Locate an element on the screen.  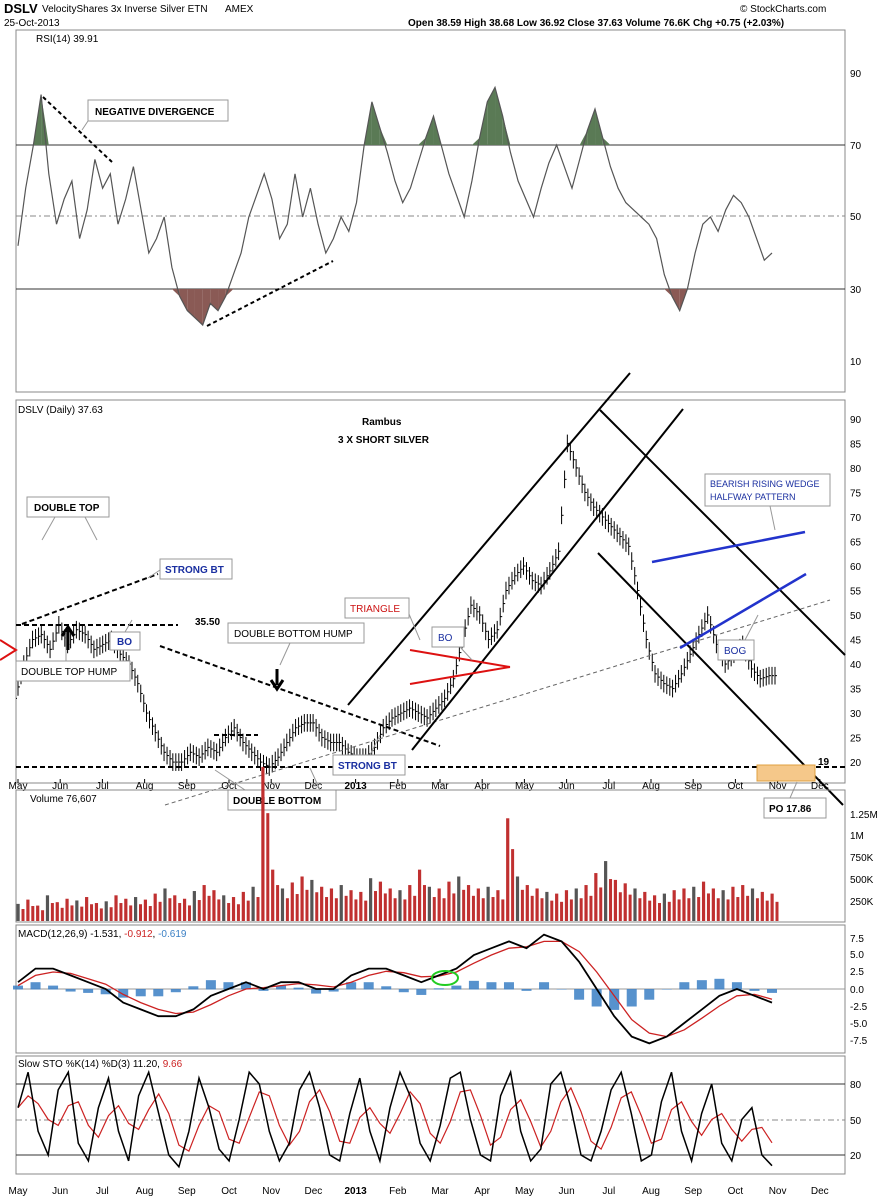
macd-tick-7: -7.5 is located at coordinates (859, 1041).